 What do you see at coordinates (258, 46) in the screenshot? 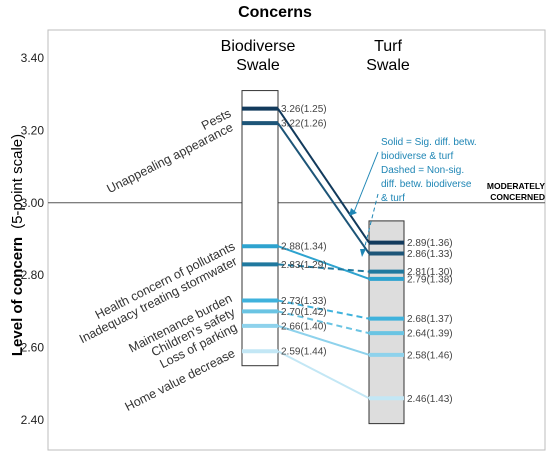
I see `biodiverse-header-line1: Biodiverse` at bounding box center [258, 46].